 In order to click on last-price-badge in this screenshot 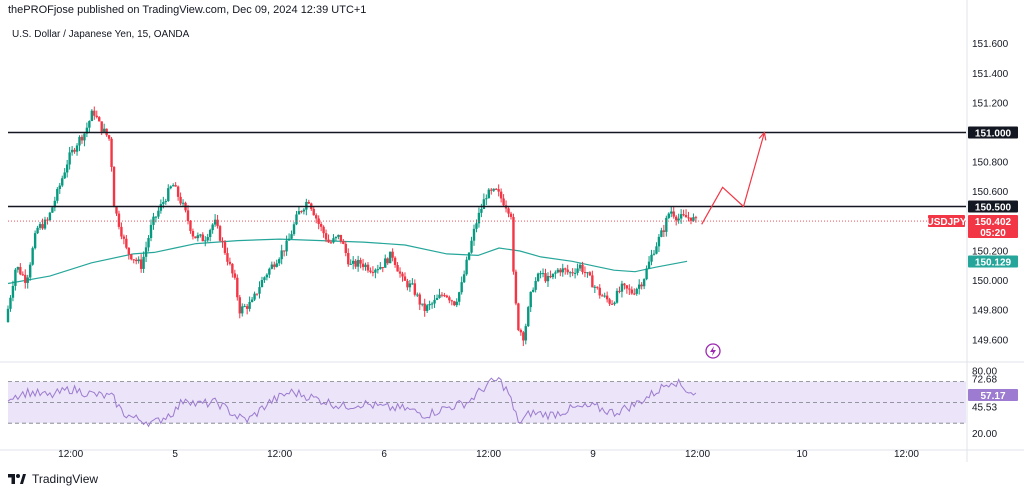, I will do `click(993, 227)`.